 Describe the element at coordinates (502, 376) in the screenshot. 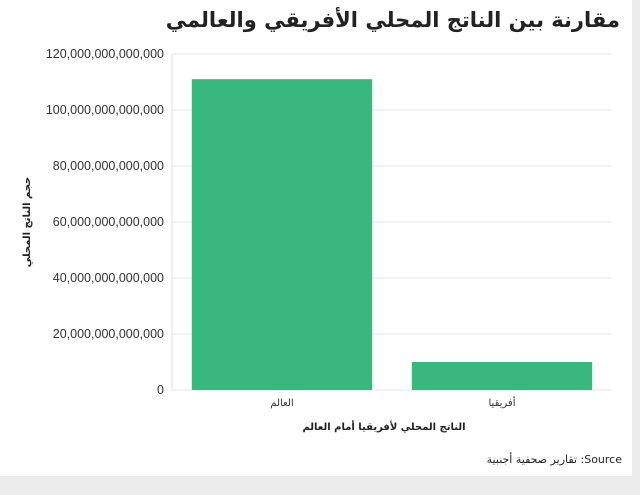

I see `bar` at that location.